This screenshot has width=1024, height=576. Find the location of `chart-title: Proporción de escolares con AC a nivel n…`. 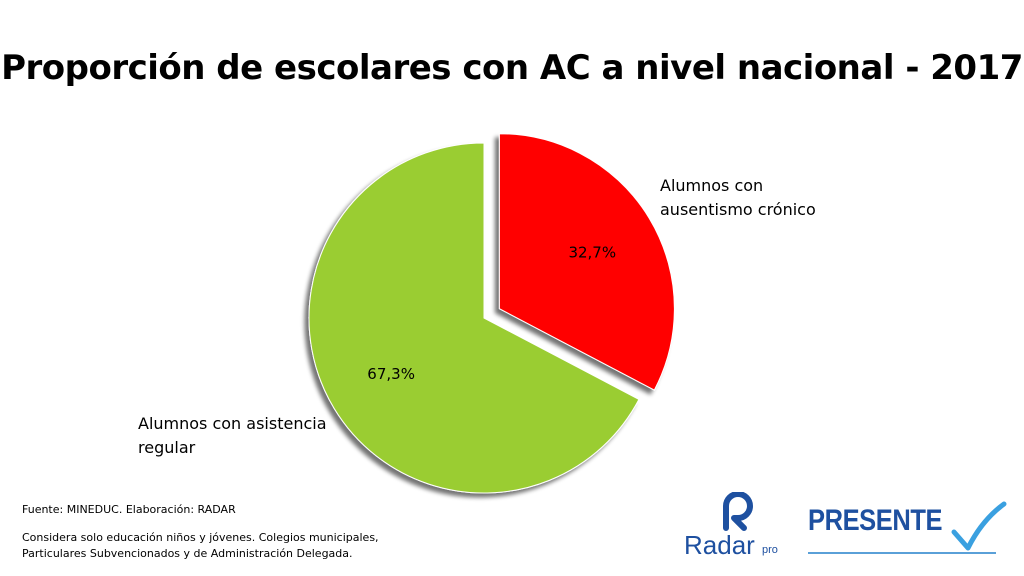

chart-title: Proporción de escolares con AC a nivel n… is located at coordinates (512, 68).